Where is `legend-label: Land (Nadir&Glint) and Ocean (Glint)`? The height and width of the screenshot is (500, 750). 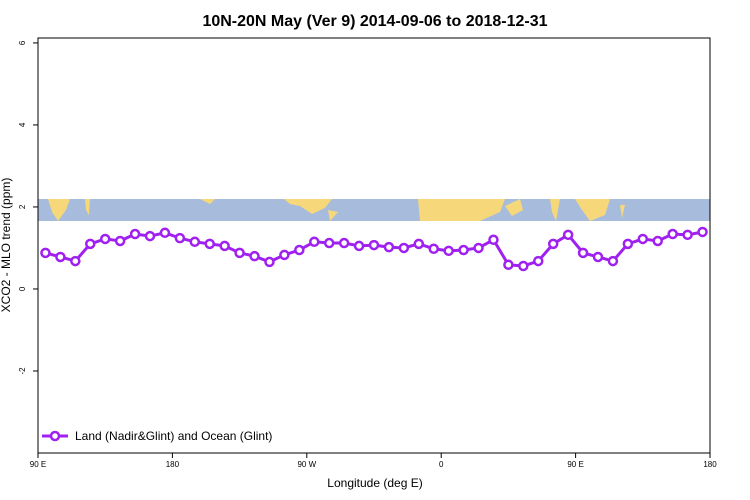
legend-label: Land (Nadir&Glint) and Ocean (Glint) is located at coordinates (173, 436).